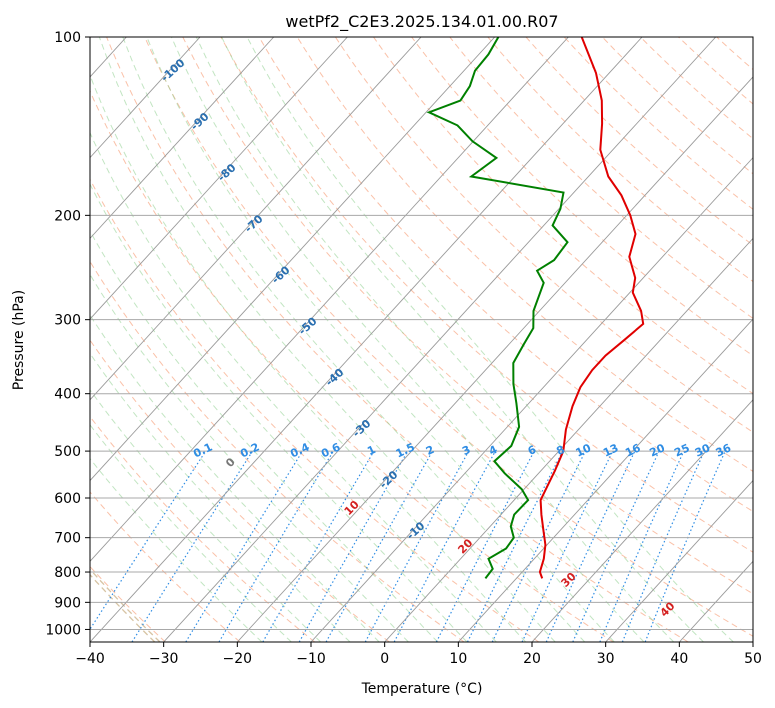 The image size is (775, 708). I want to click on x-tick-label: 50, so click(753, 659).